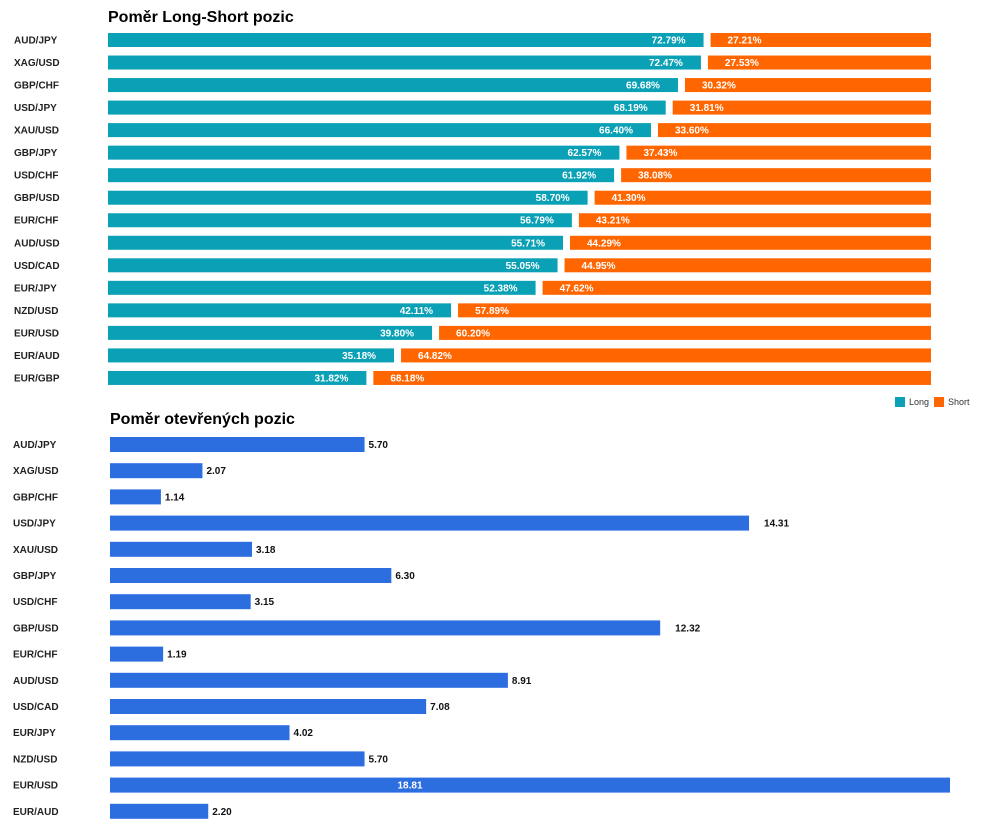 The height and width of the screenshot is (821, 982). Describe the element at coordinates (405, 576) in the screenshot. I see `open-value-label: 6.30` at that location.